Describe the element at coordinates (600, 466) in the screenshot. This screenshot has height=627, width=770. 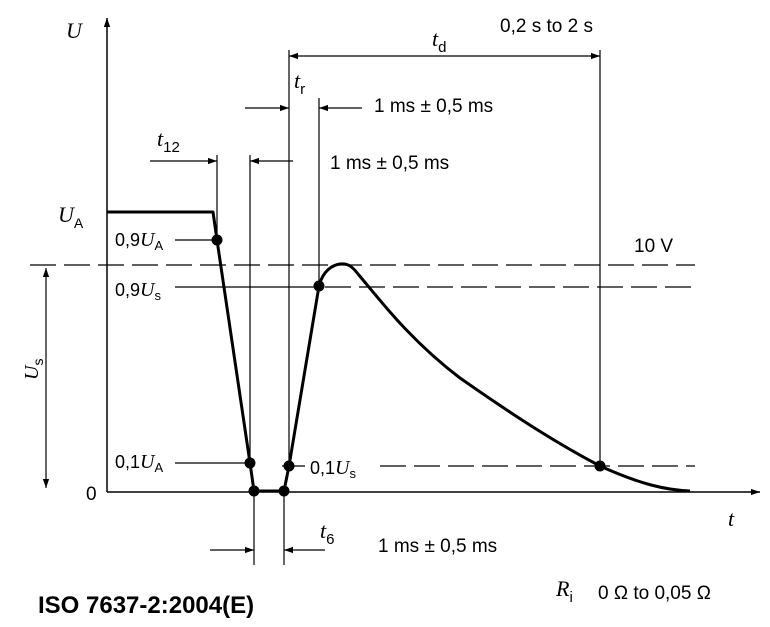
I see `point-td-end` at that location.